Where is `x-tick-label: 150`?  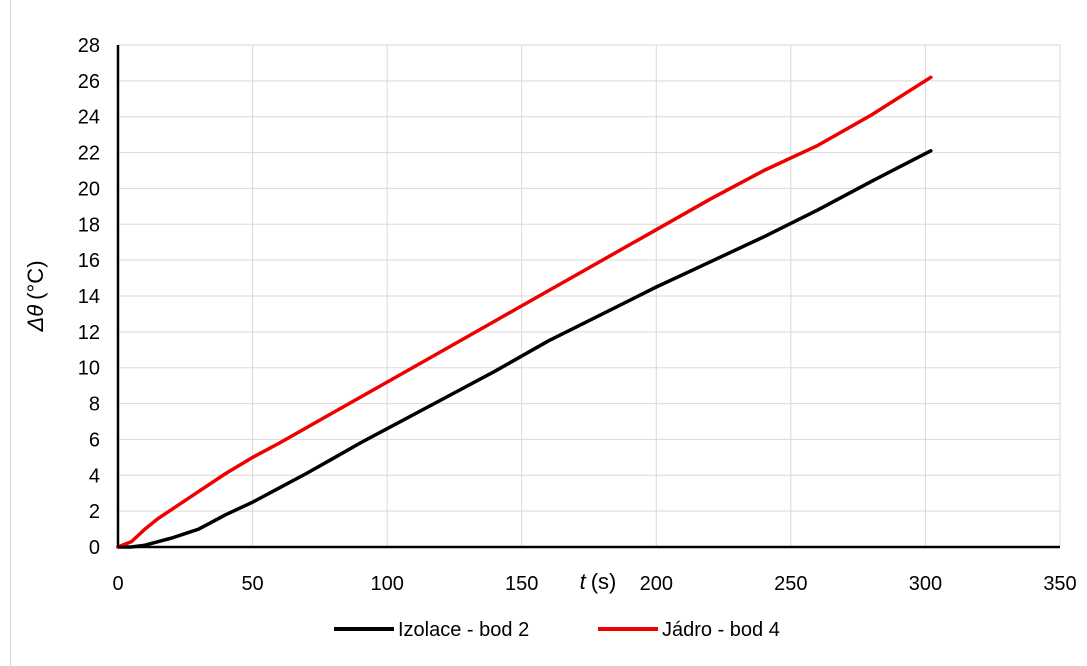 x-tick-label: 150 is located at coordinates (521, 584).